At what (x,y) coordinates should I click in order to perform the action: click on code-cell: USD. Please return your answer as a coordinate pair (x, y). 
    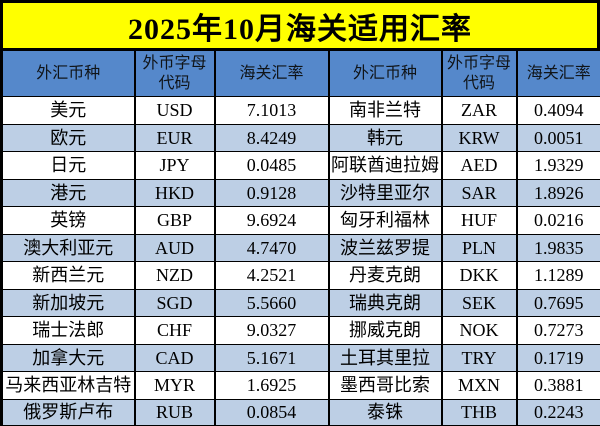
    Looking at the image, I should click on (174, 110).